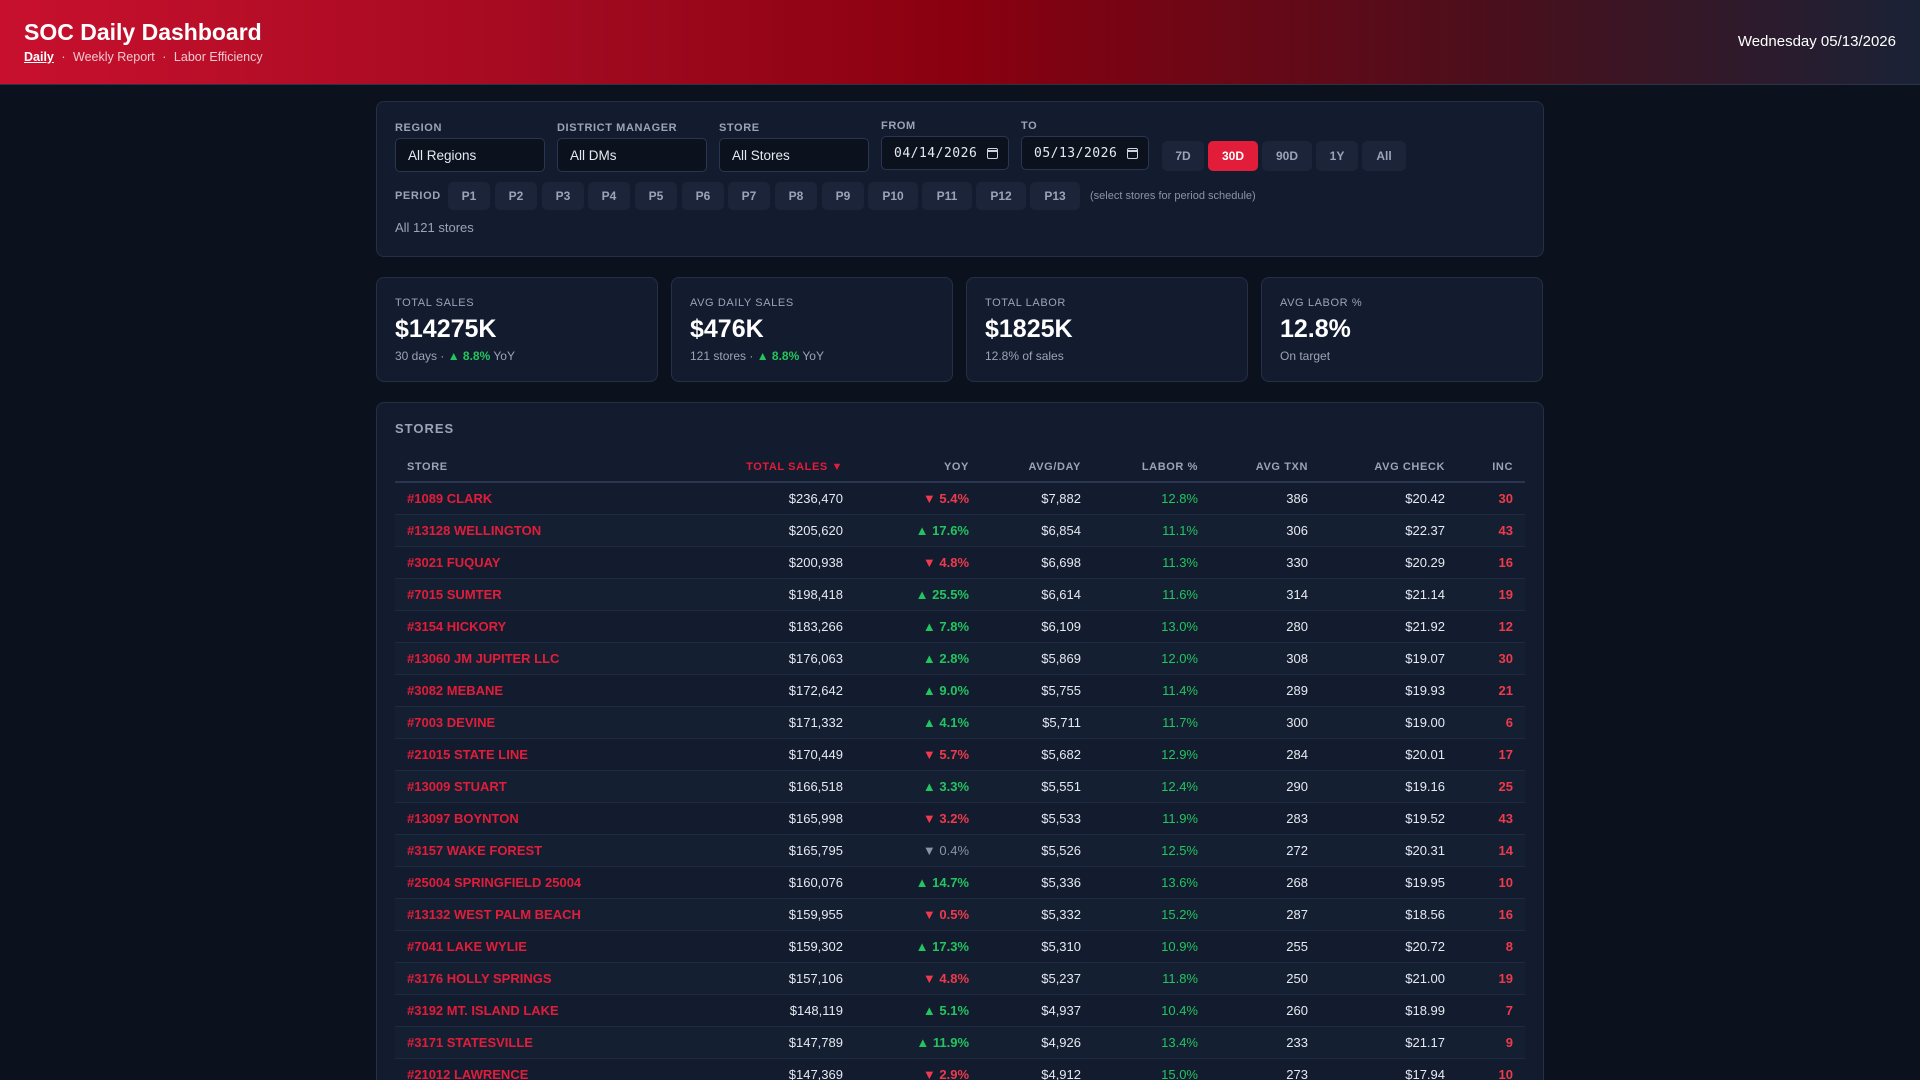 The width and height of the screenshot is (1920, 1080). I want to click on total-sales-cell: $183,266, so click(775, 626).